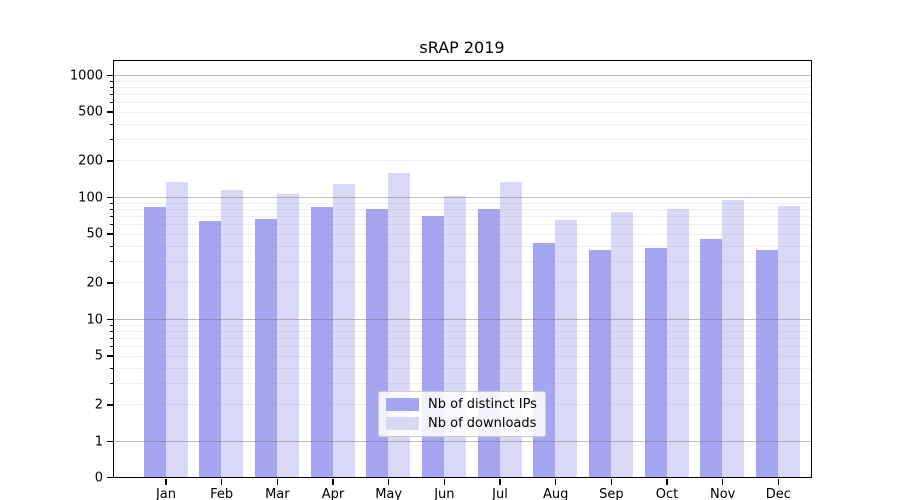 This screenshot has width=900, height=500. I want to click on bar-downloads-aug, so click(566, 348).